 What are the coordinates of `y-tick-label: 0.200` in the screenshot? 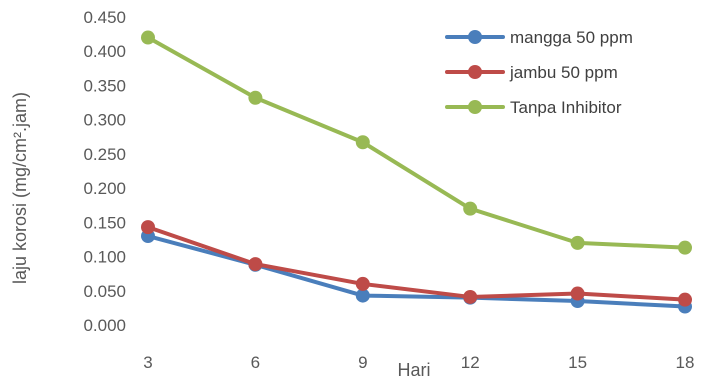 It's located at (104, 188).